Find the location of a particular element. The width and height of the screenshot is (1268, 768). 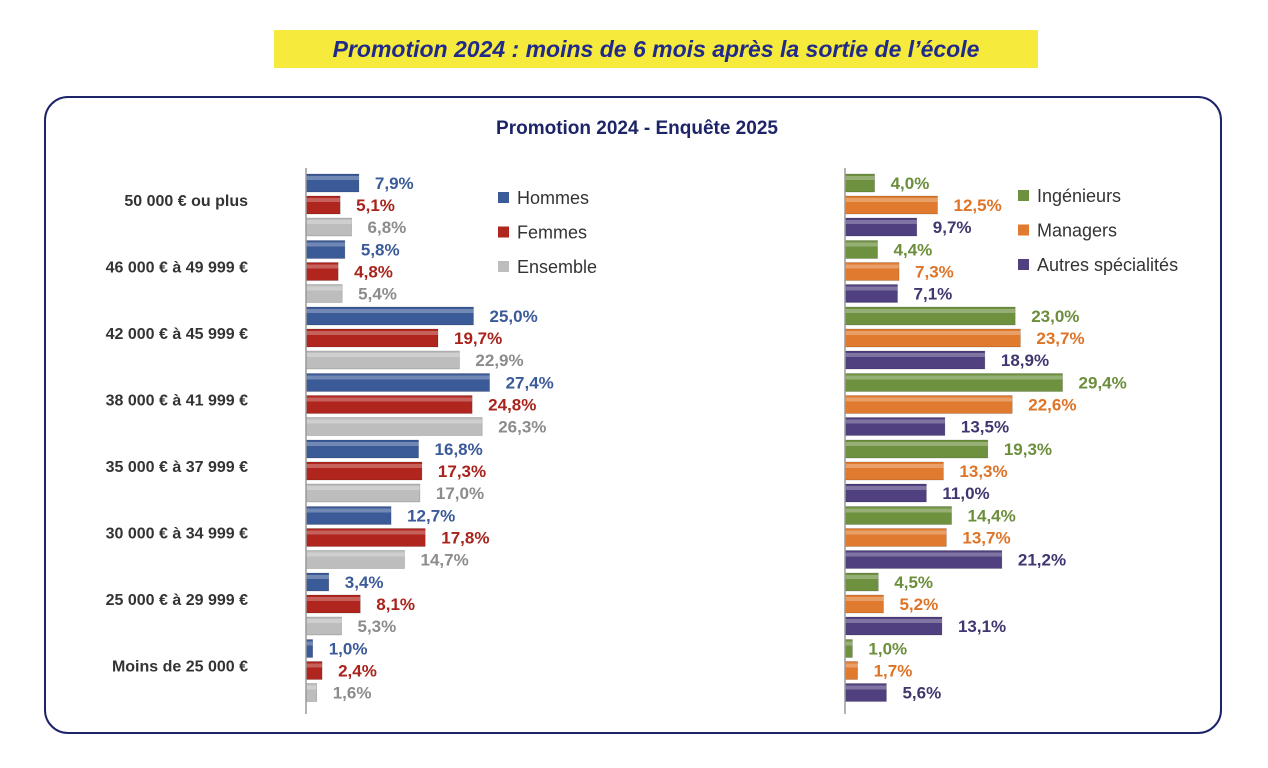

data-label-femmes: 24,8% is located at coordinates (512, 405).